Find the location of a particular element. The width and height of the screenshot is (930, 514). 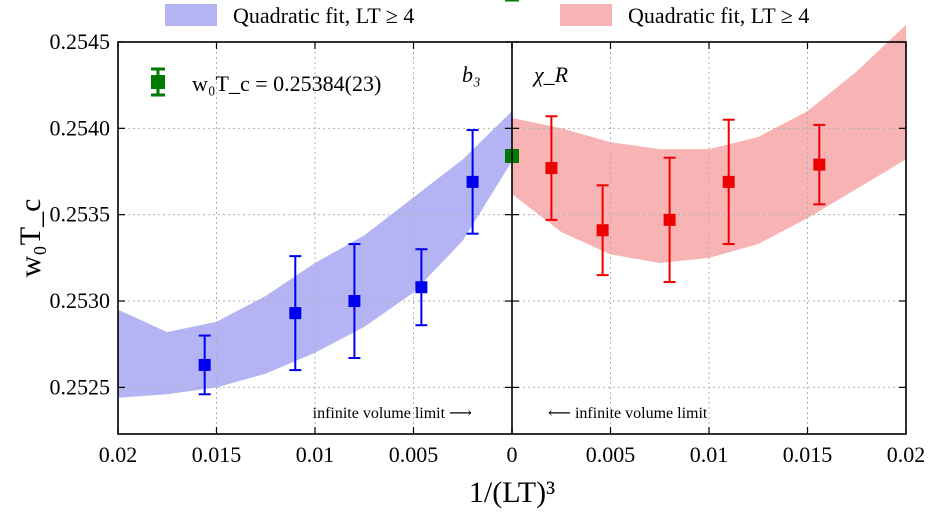

y-tick-label: 0.2545 is located at coordinates (80, 41).